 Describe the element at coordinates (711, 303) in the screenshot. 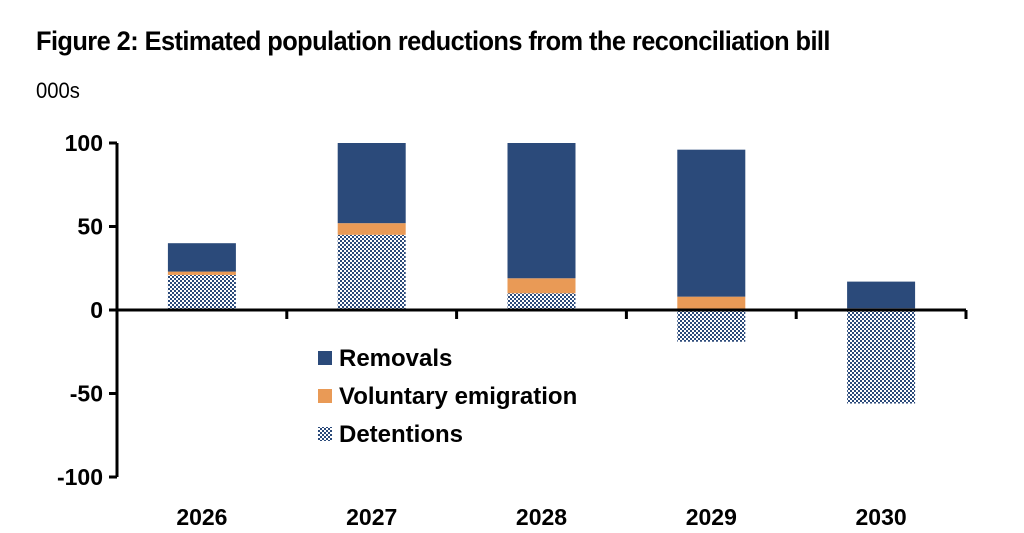

I see `bar-segment-voluntary-emigration-2029` at that location.